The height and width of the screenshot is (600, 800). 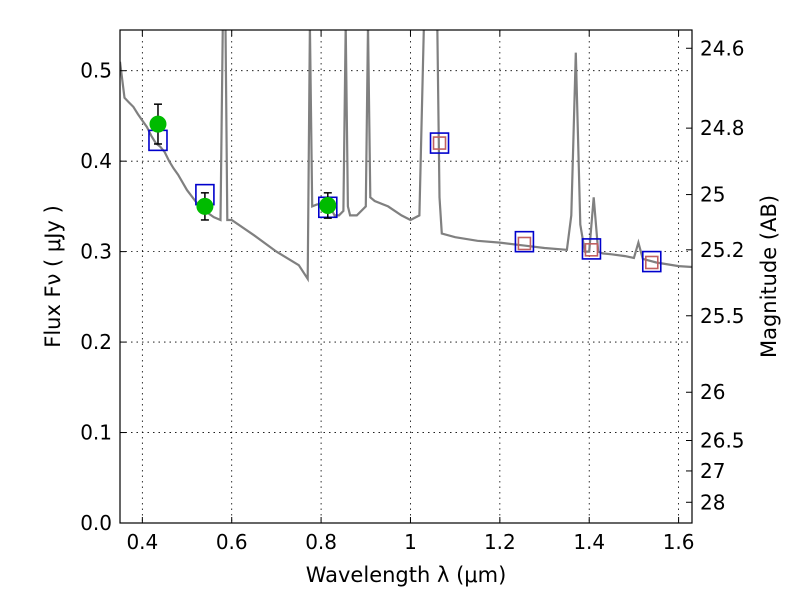 I want to click on x-tick-label: 1.4, so click(x=589, y=542).